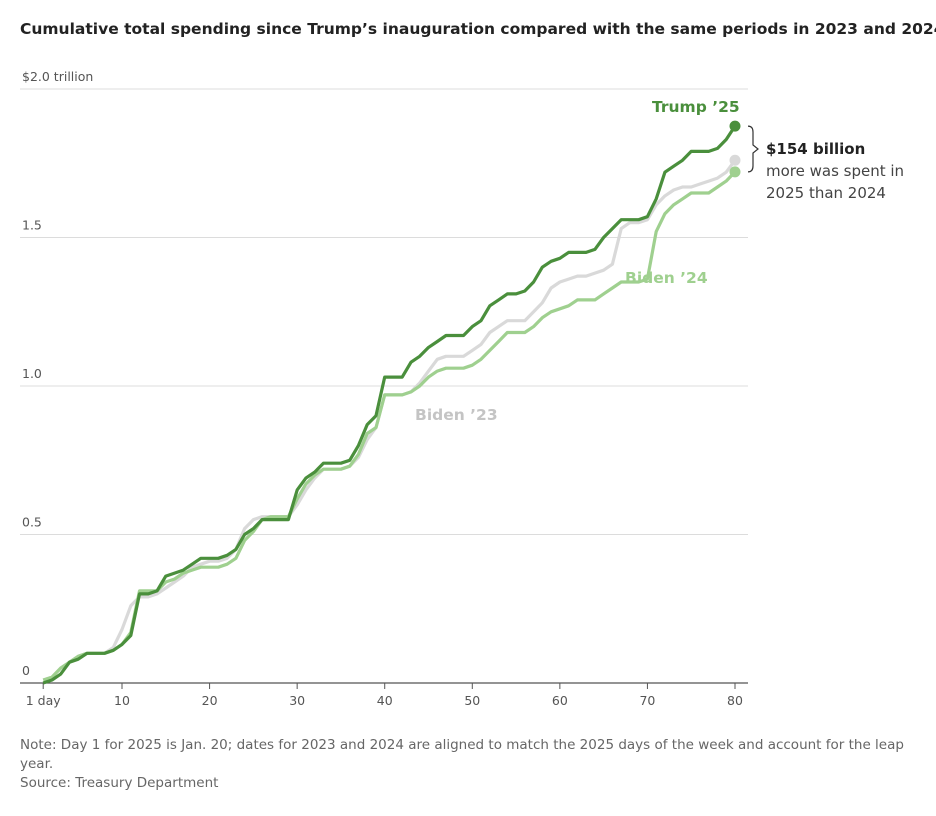 The image size is (936, 816). I want to click on x-tick-label: 20, so click(210, 700).